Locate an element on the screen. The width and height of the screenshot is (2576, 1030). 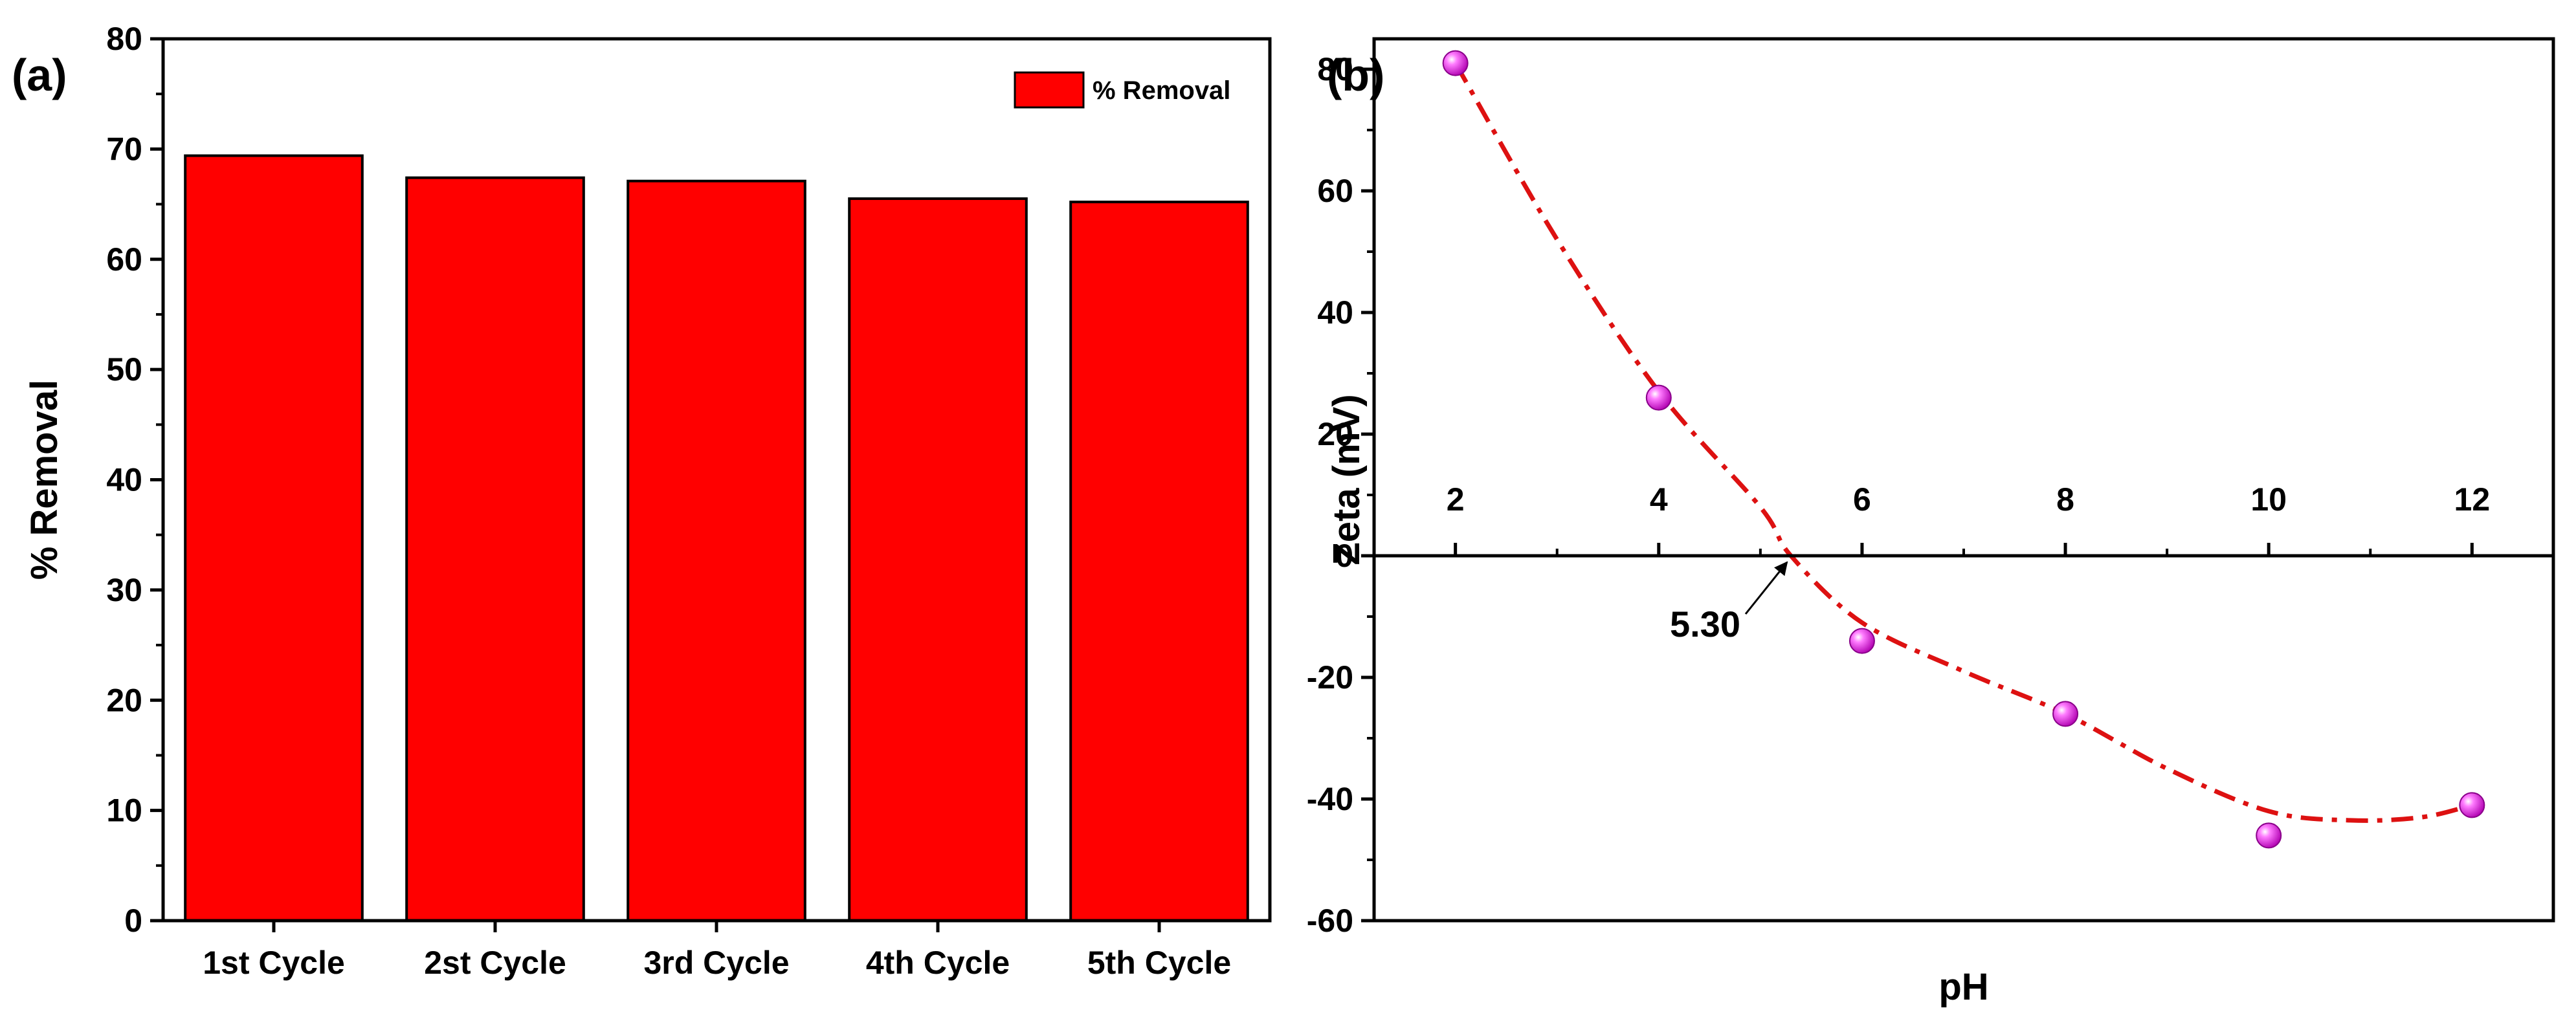
x-tick-label: 10 is located at coordinates (2268, 500).